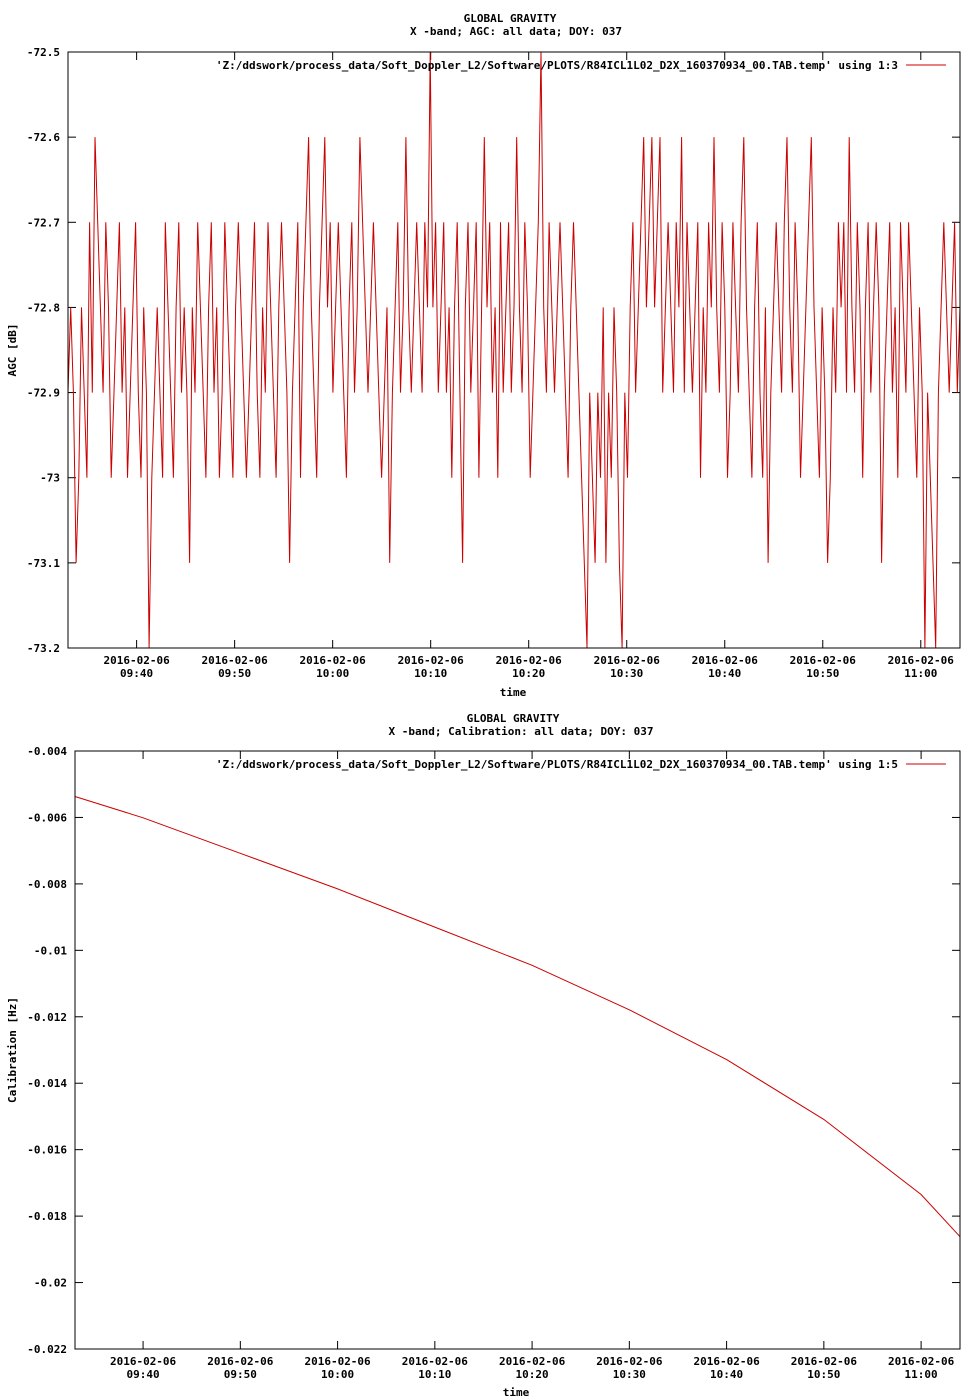 This screenshot has width=980, height=1400. I want to click on y-tick-label: -73.2, so click(43, 648).